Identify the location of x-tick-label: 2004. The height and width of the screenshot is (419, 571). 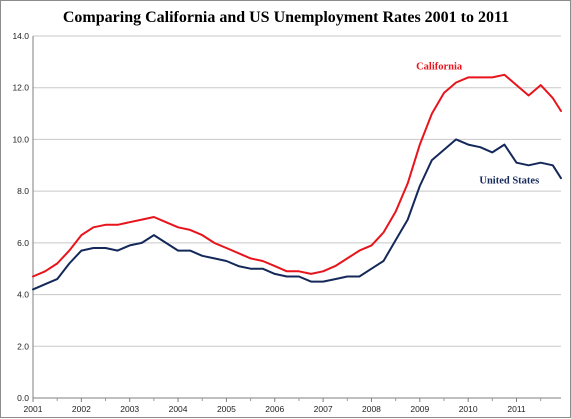
(178, 409).